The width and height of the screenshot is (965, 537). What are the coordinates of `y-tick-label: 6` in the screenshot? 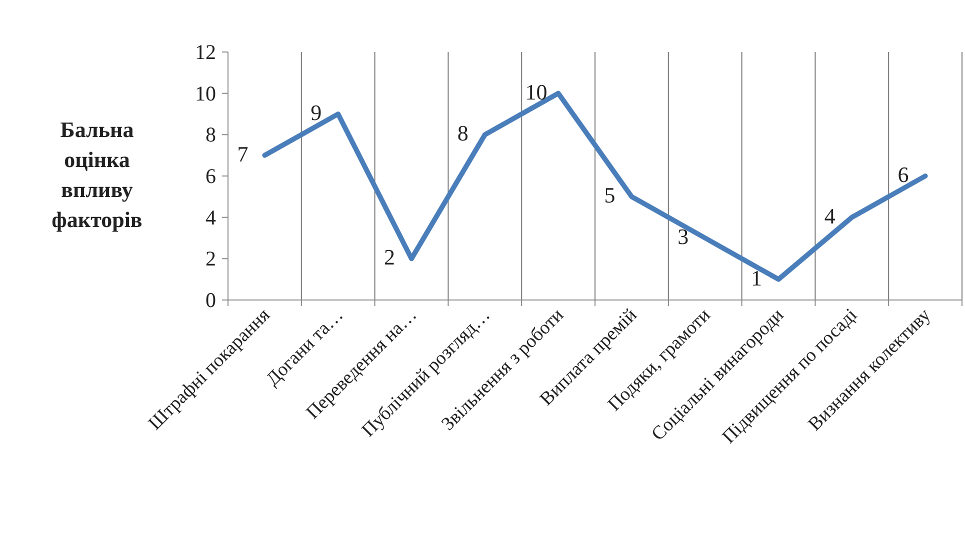 It's located at (211, 176).